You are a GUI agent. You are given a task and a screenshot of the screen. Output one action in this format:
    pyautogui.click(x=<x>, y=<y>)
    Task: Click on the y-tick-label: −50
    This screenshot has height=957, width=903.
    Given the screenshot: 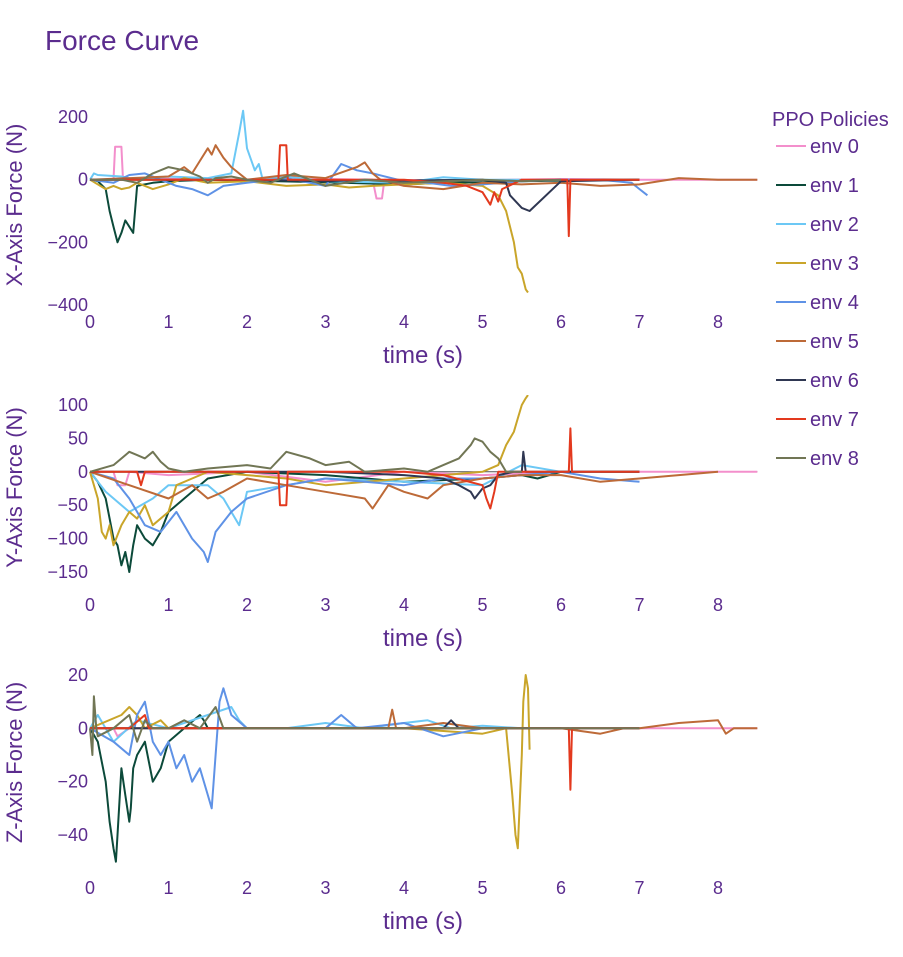 What is the action you would take?
    pyautogui.click(x=72, y=505)
    